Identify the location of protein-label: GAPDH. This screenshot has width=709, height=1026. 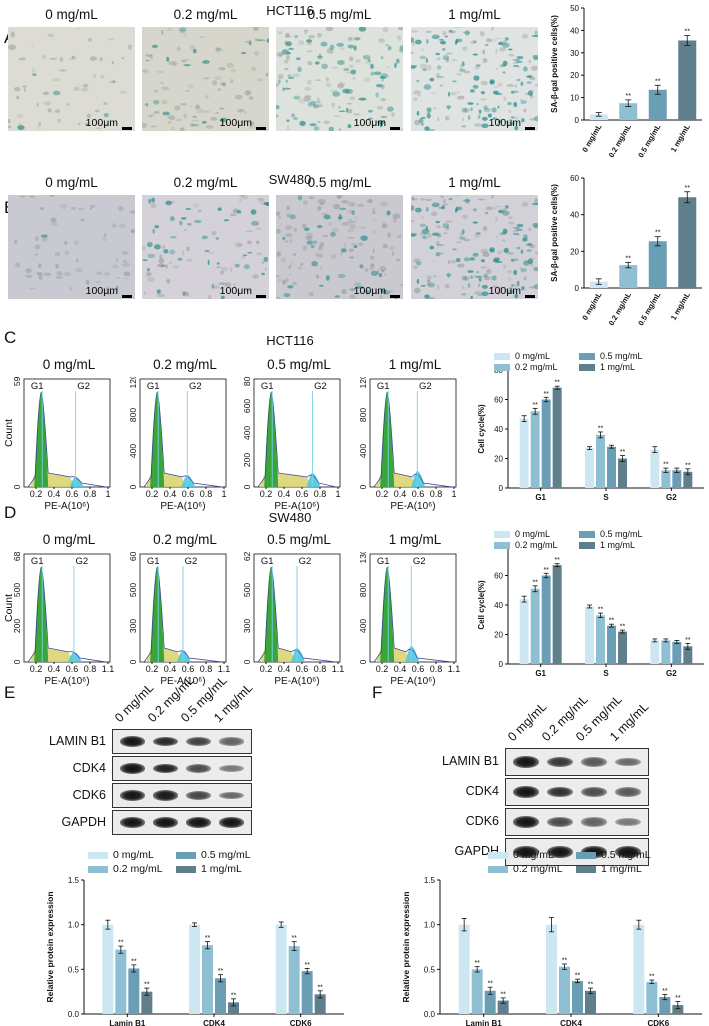
(476, 851).